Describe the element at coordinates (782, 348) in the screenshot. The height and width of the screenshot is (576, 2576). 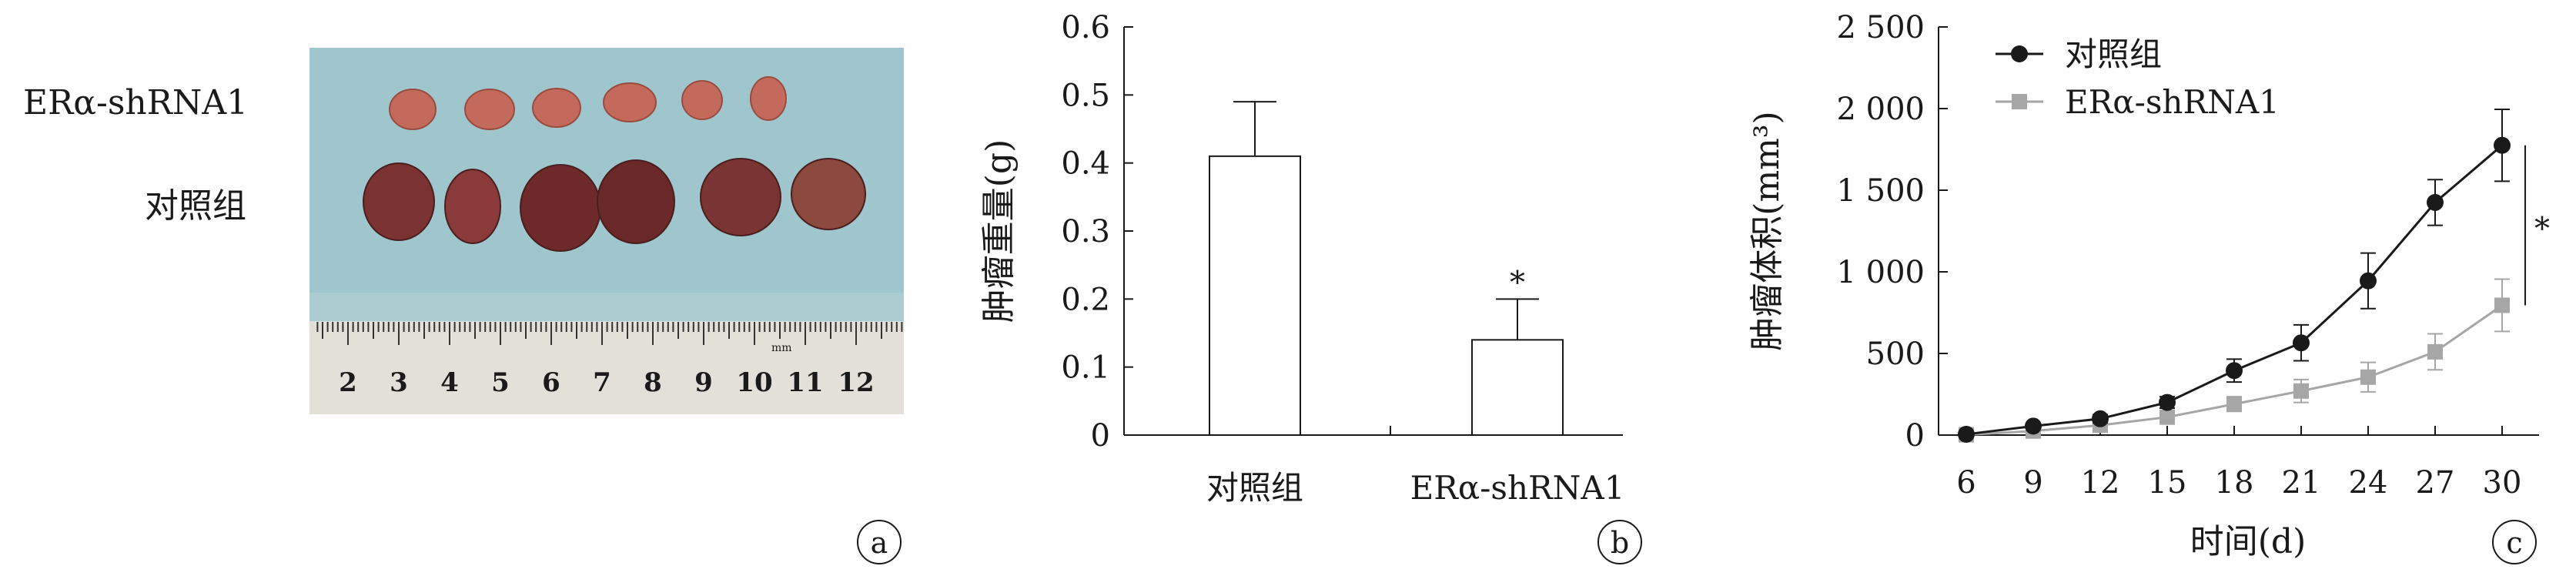
I see `ruler-unit: mm` at that location.